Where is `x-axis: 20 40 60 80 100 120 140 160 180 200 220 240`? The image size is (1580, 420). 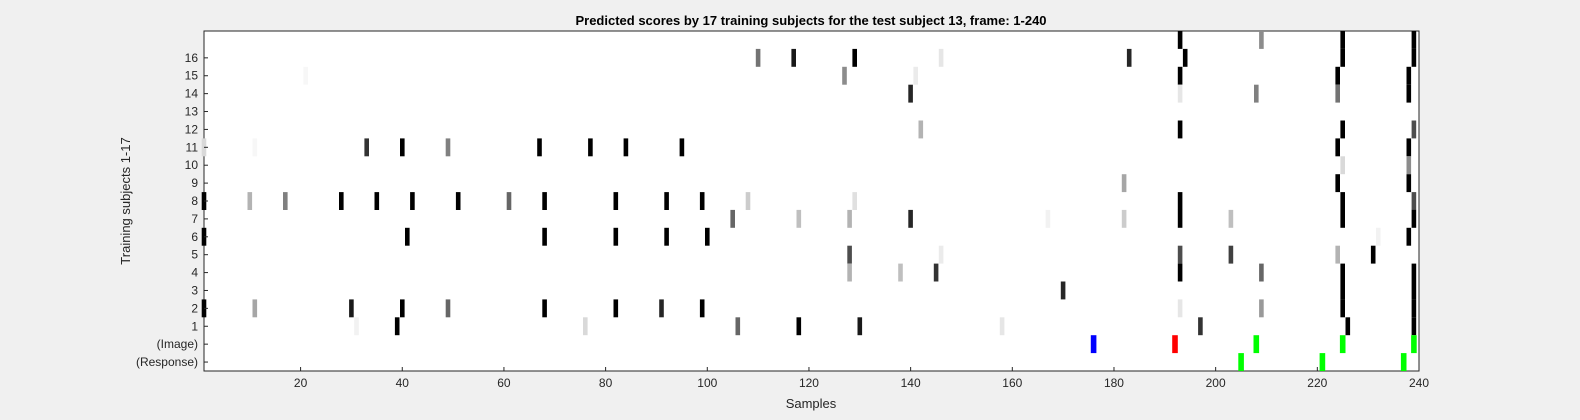 x-axis: 20 40 60 80 100 120 140 160 180 200 220 240 is located at coordinates (861, 378).